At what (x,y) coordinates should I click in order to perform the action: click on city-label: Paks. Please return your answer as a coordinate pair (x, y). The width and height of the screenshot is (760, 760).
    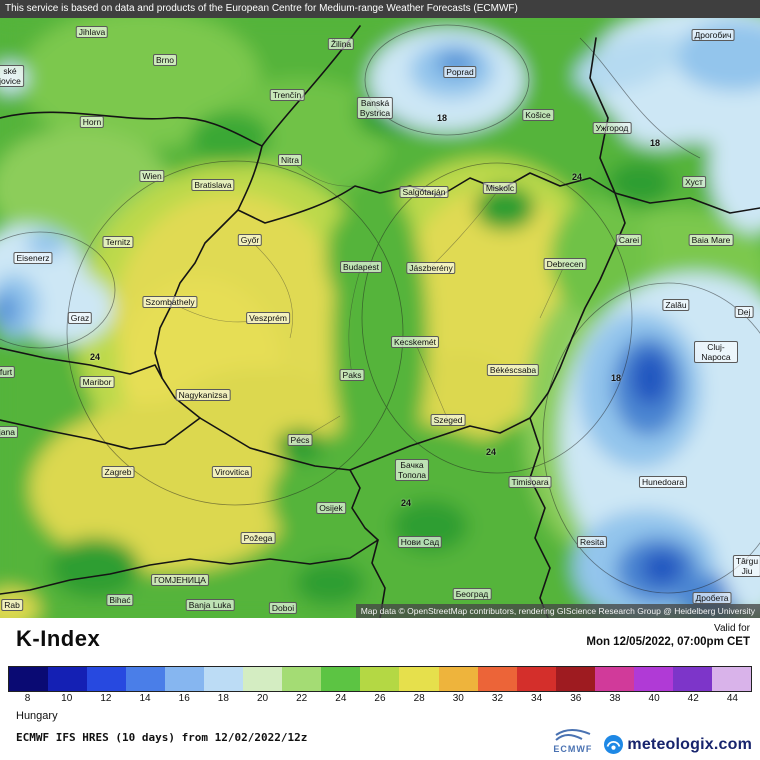
    Looking at the image, I should click on (352, 375).